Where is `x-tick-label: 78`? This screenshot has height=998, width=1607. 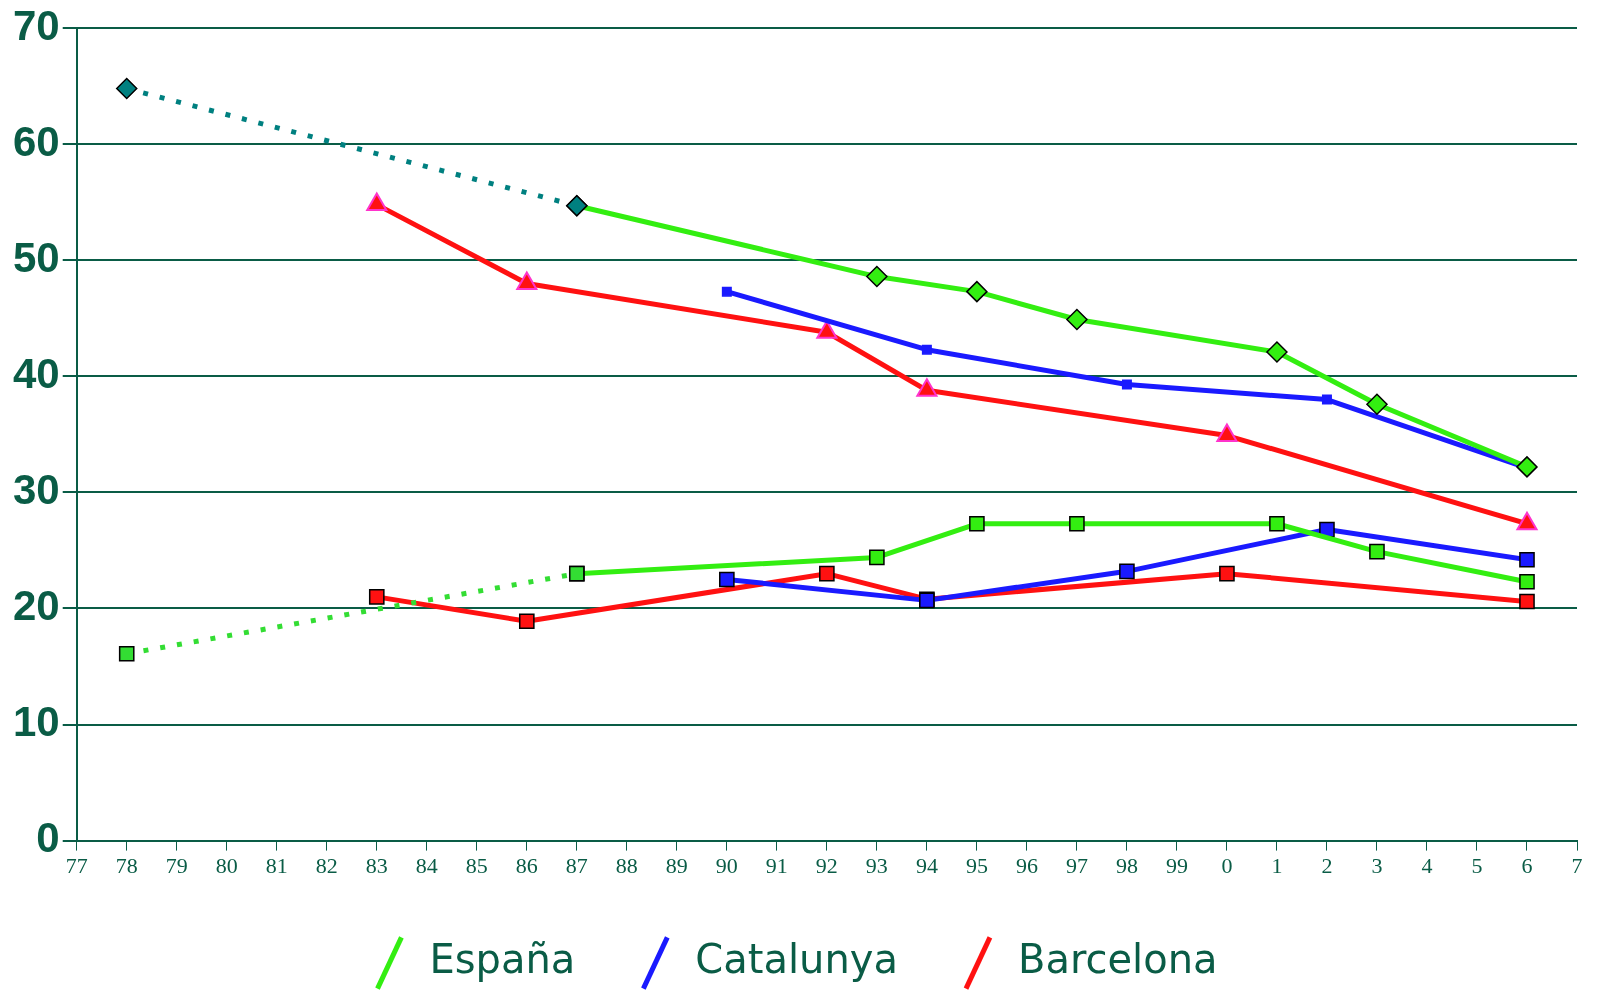
x-tick-label: 78 is located at coordinates (126, 865).